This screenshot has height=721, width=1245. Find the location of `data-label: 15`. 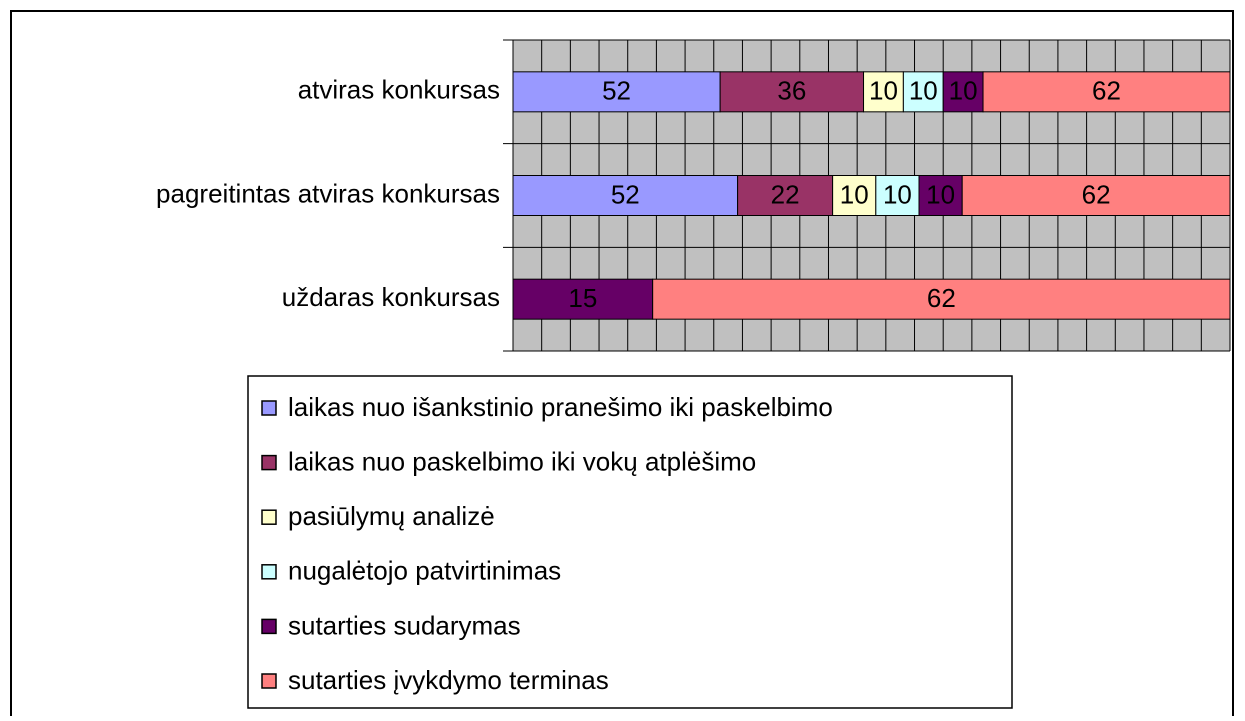

data-label: 15 is located at coordinates (582, 298).